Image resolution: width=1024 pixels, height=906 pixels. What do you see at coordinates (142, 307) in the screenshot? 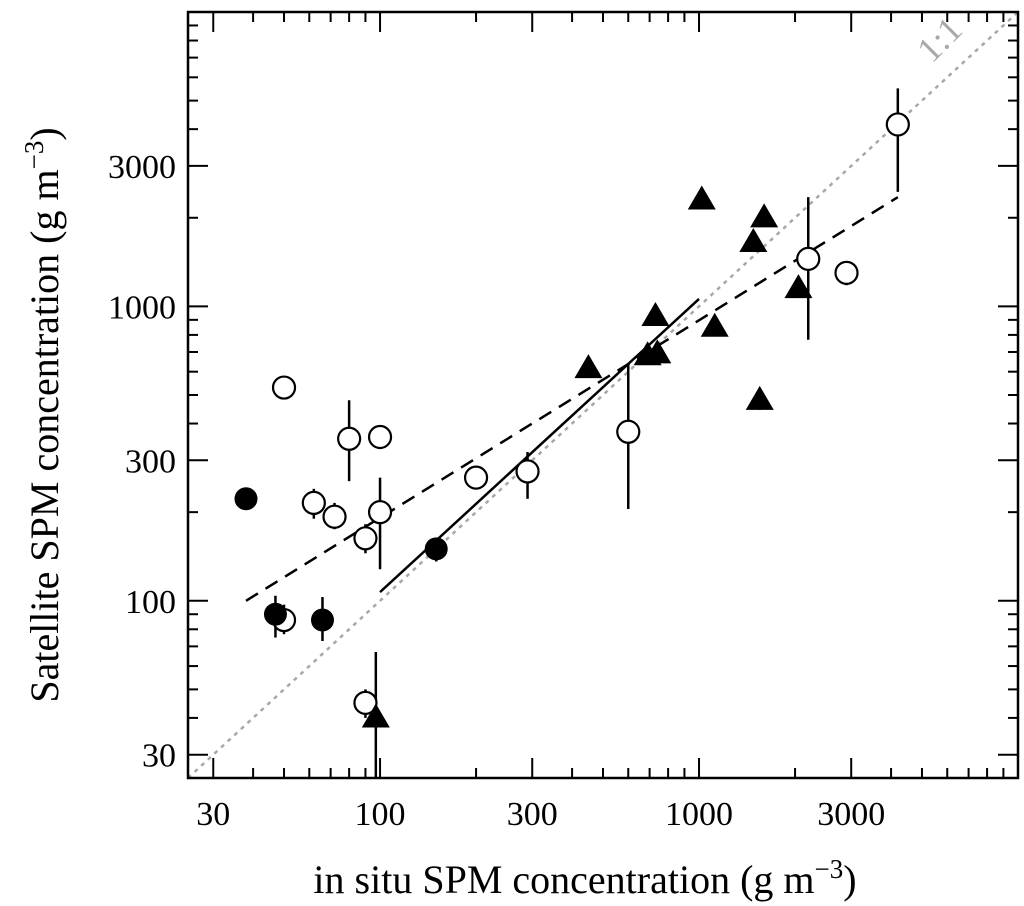
I see `y-tick-label: 1000` at bounding box center [142, 307].